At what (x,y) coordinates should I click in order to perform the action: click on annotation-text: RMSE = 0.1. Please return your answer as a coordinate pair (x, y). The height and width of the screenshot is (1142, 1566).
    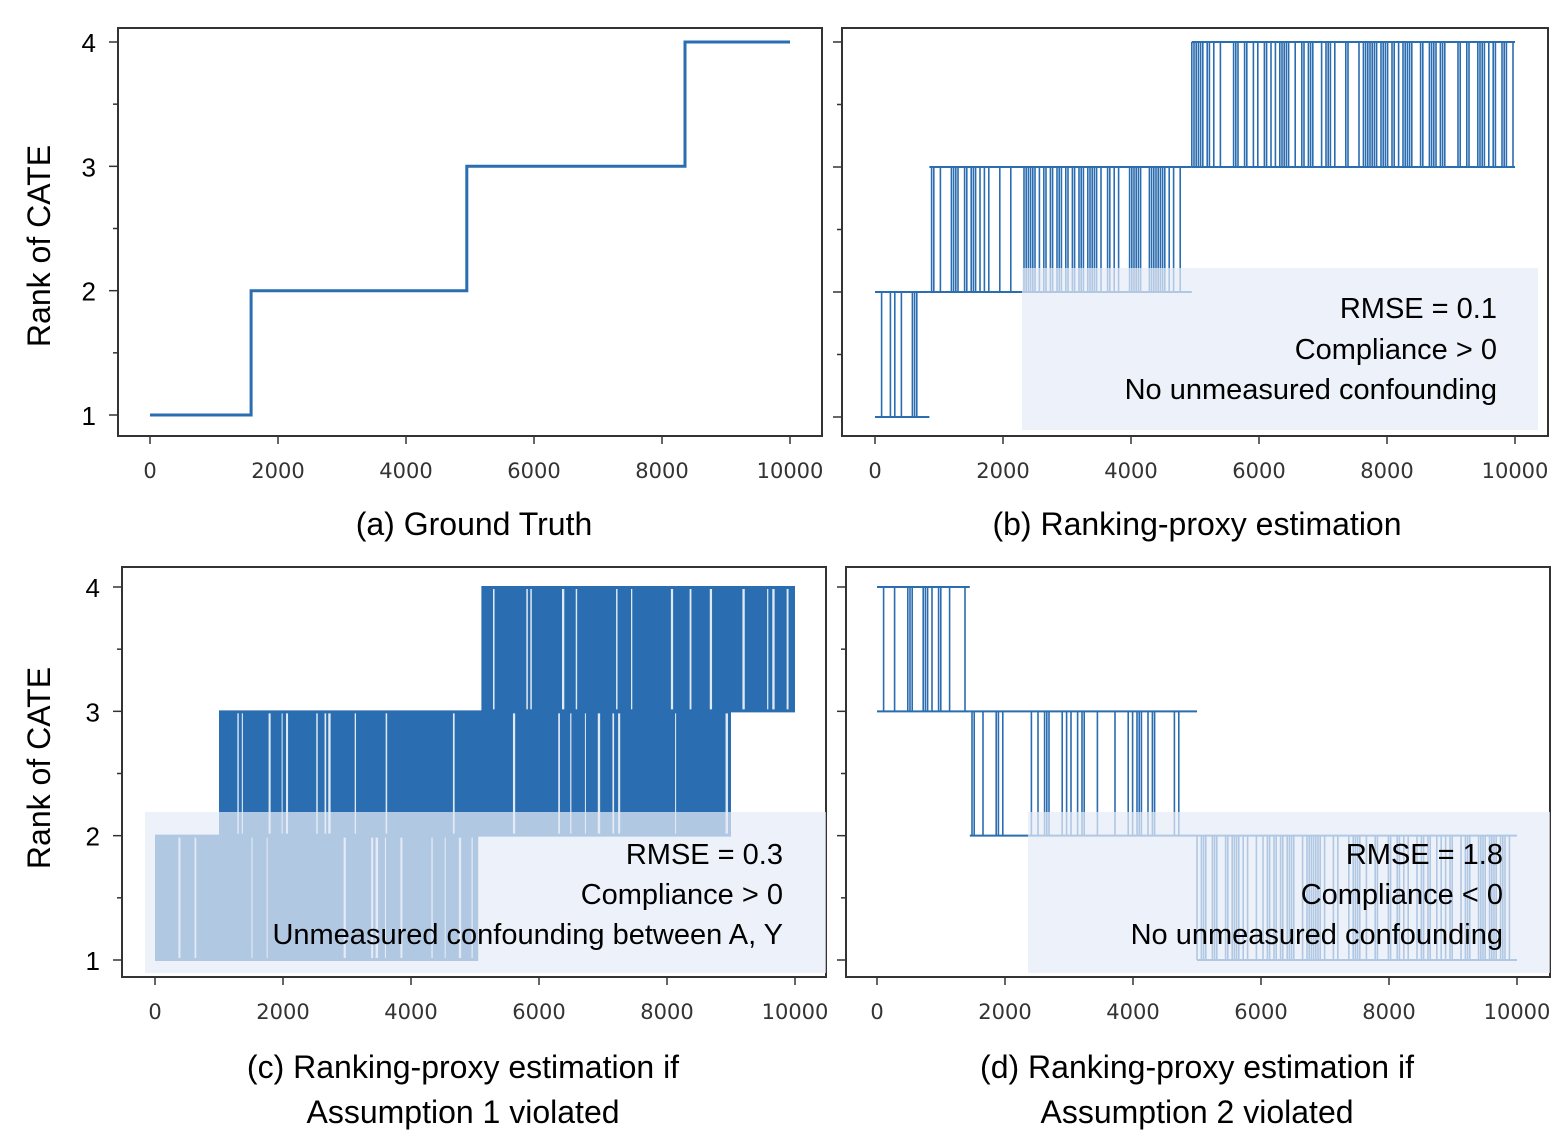
    Looking at the image, I should click on (1418, 309).